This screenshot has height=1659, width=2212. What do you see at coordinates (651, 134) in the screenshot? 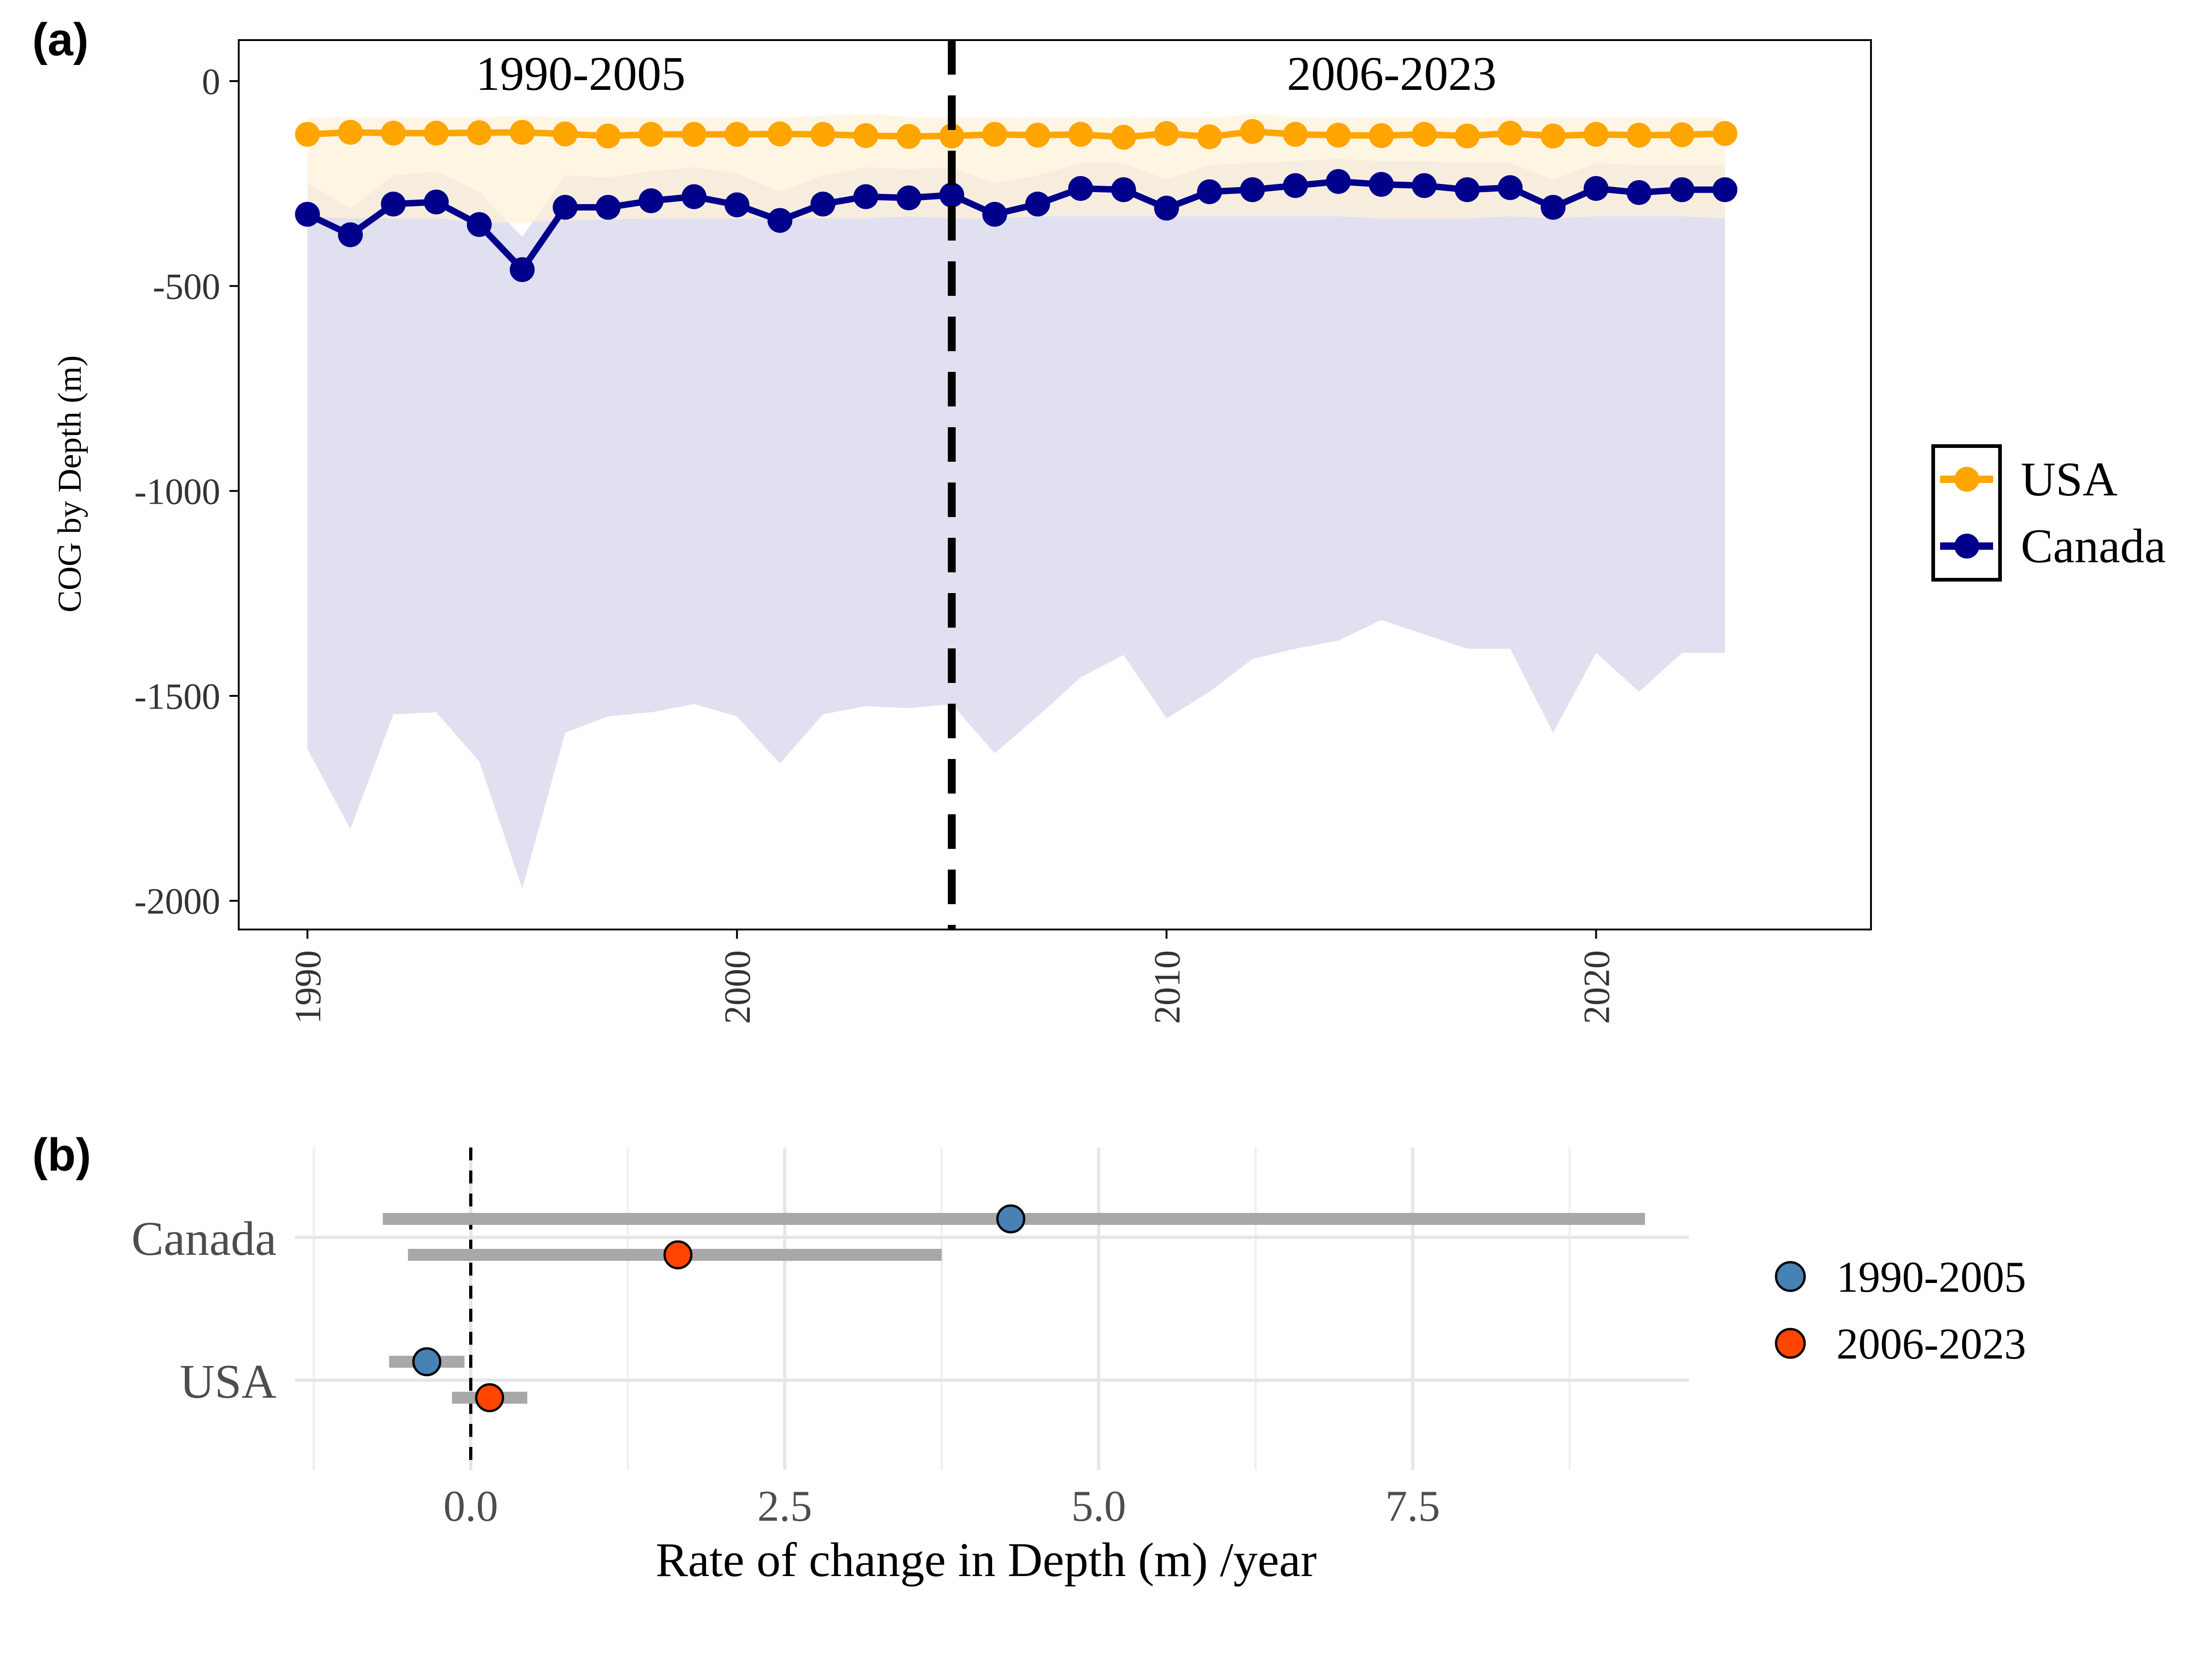
I see `point-usa-1998` at bounding box center [651, 134].